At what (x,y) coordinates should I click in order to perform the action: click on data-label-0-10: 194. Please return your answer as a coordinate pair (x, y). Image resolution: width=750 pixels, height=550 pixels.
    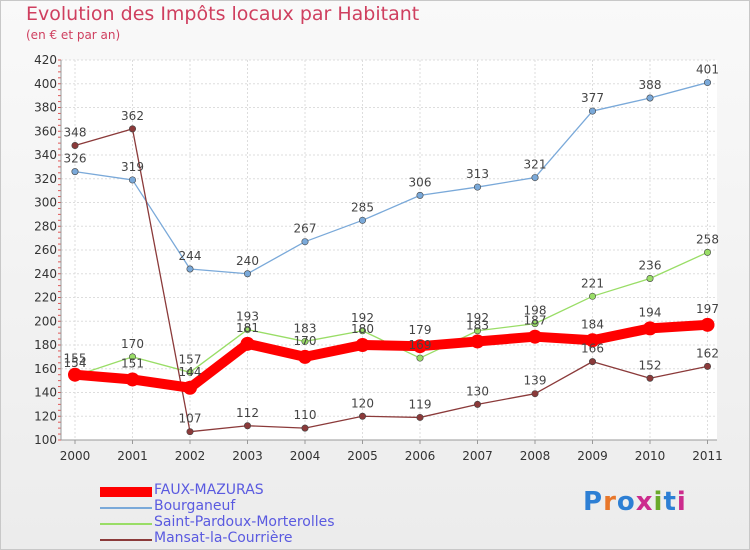
    Looking at the image, I should click on (650, 312).